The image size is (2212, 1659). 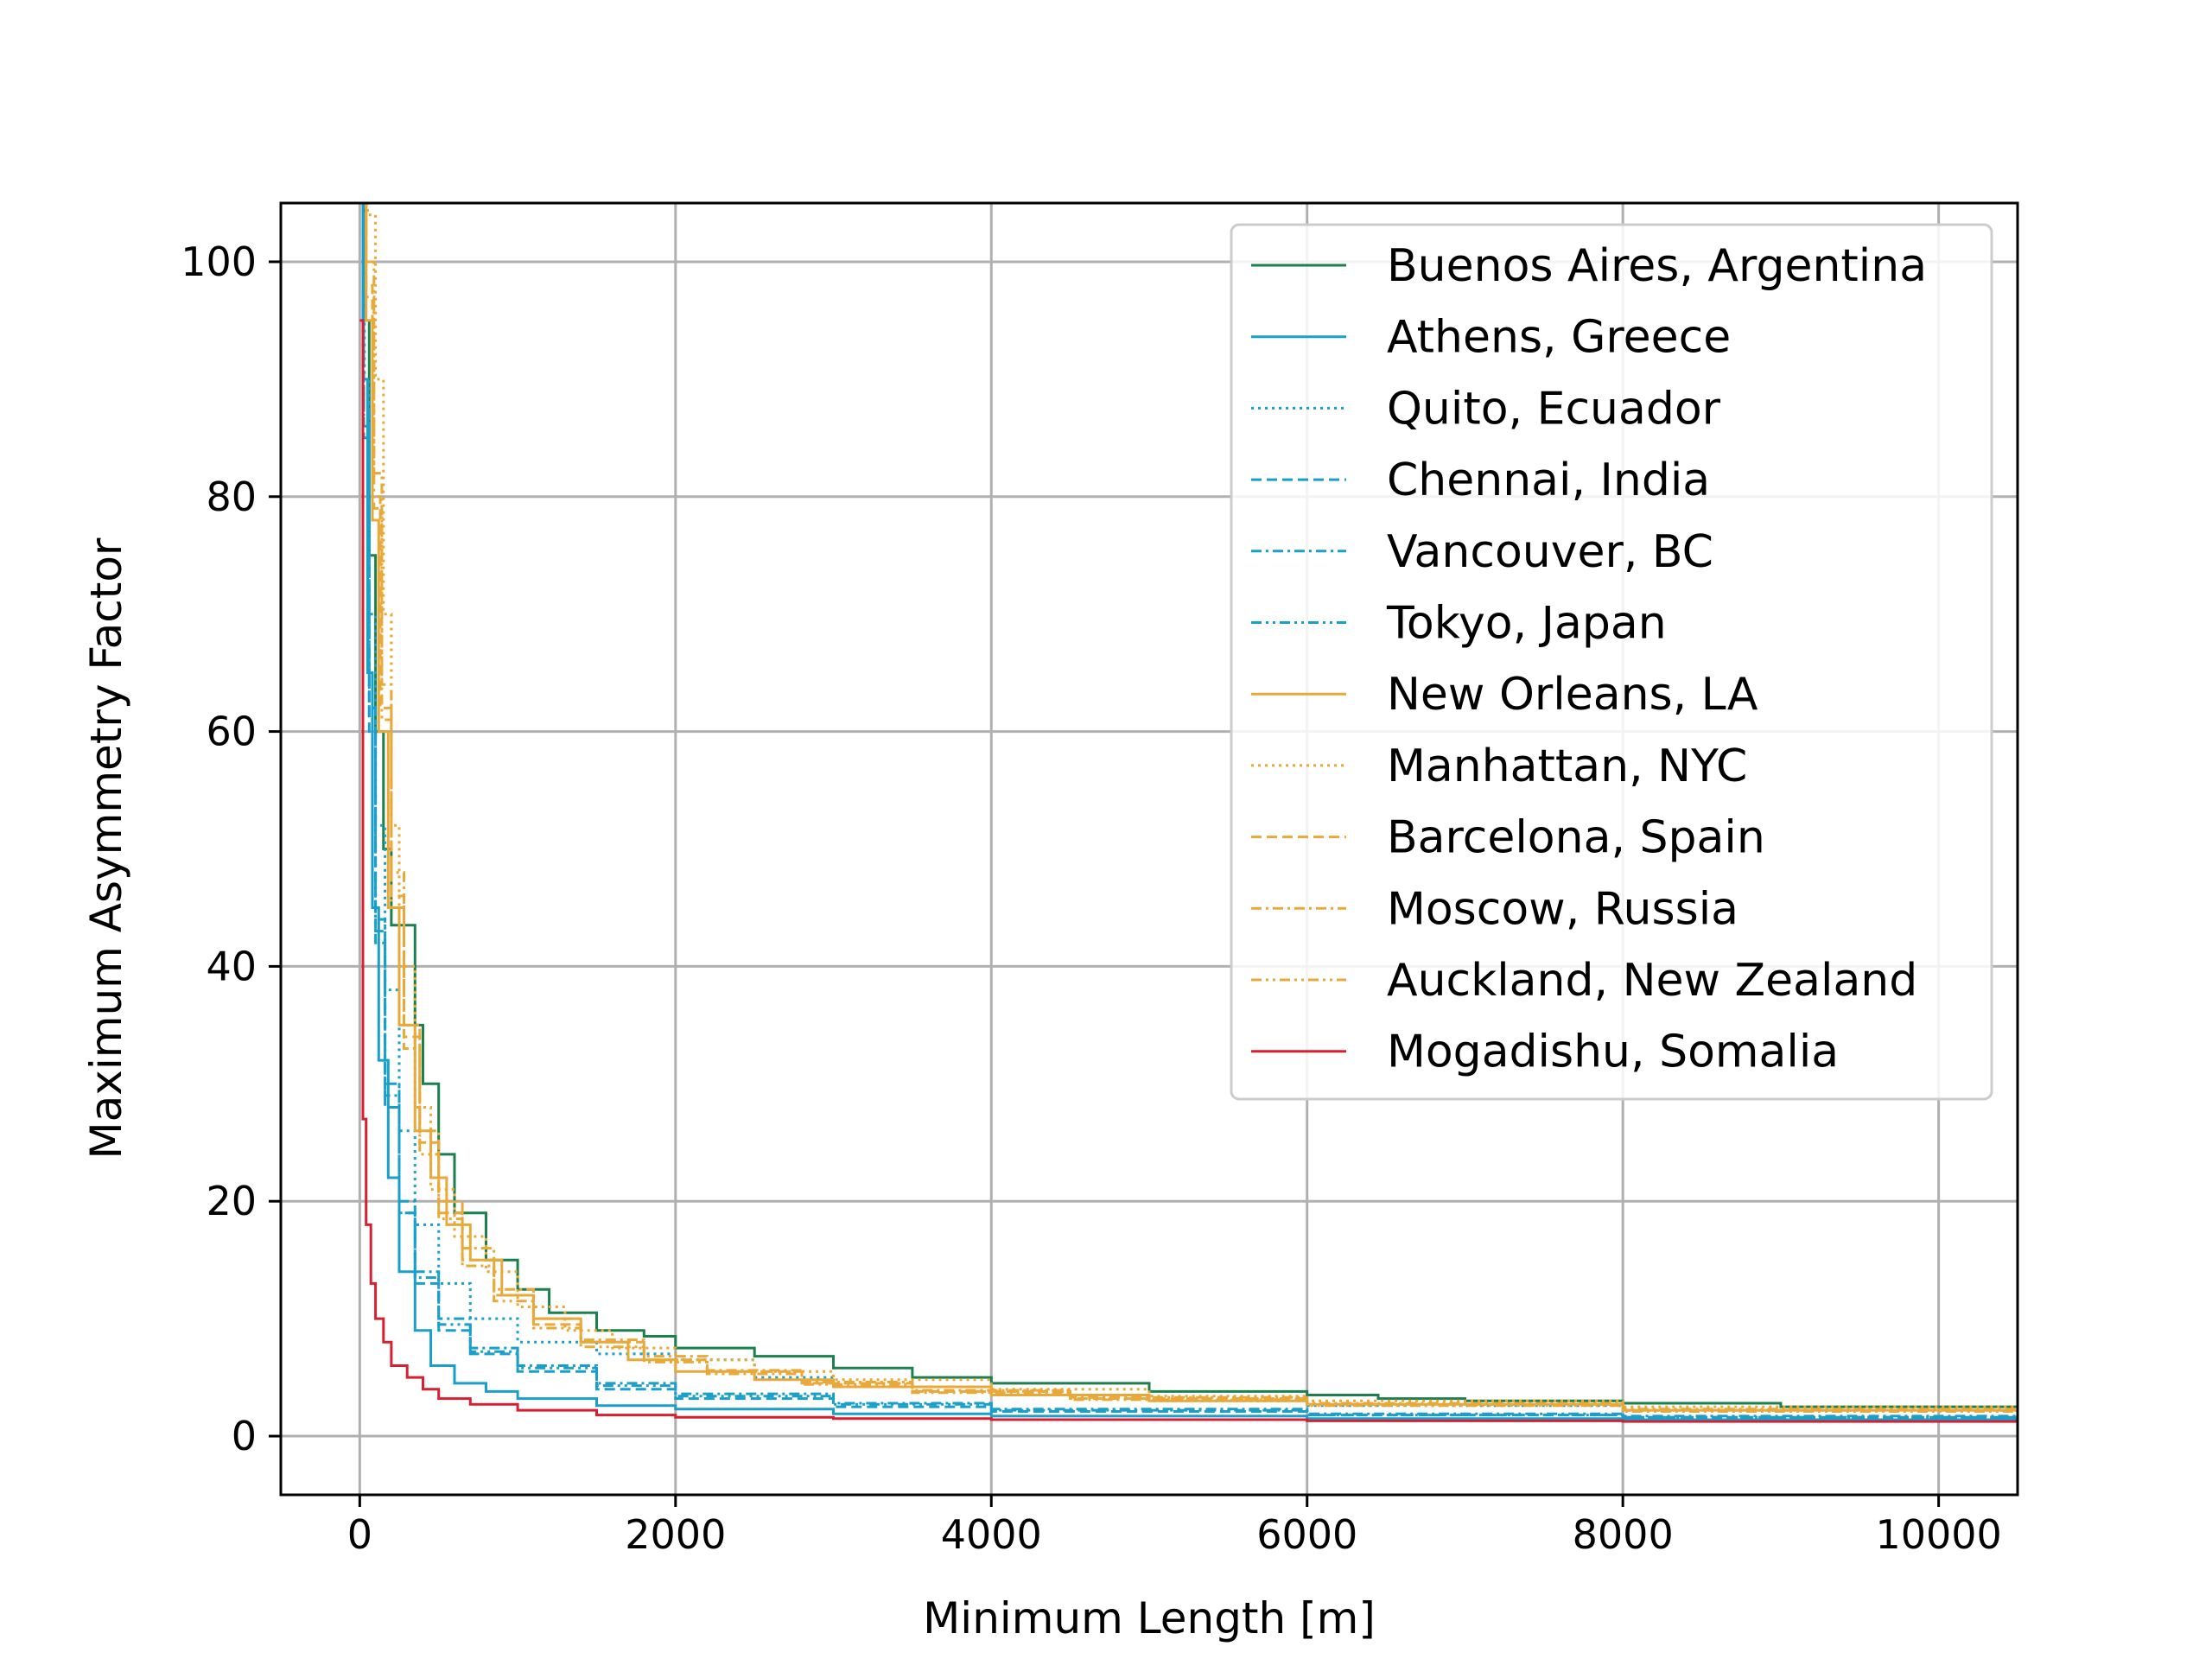 What do you see at coordinates (232, 732) in the screenshot?
I see `y-tick-label: 60` at bounding box center [232, 732].